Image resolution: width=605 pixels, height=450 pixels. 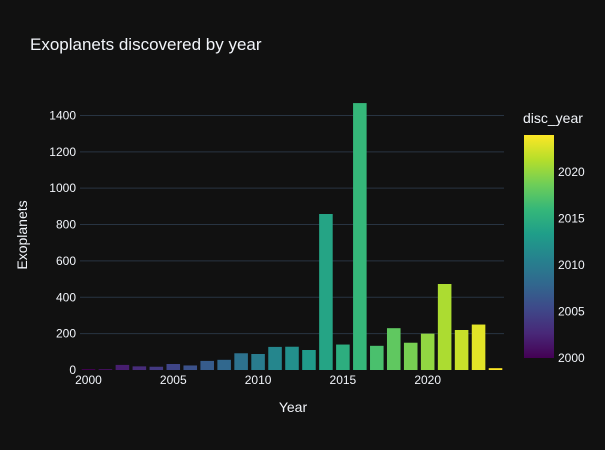 I want to click on bar-2003, so click(x=139, y=368).